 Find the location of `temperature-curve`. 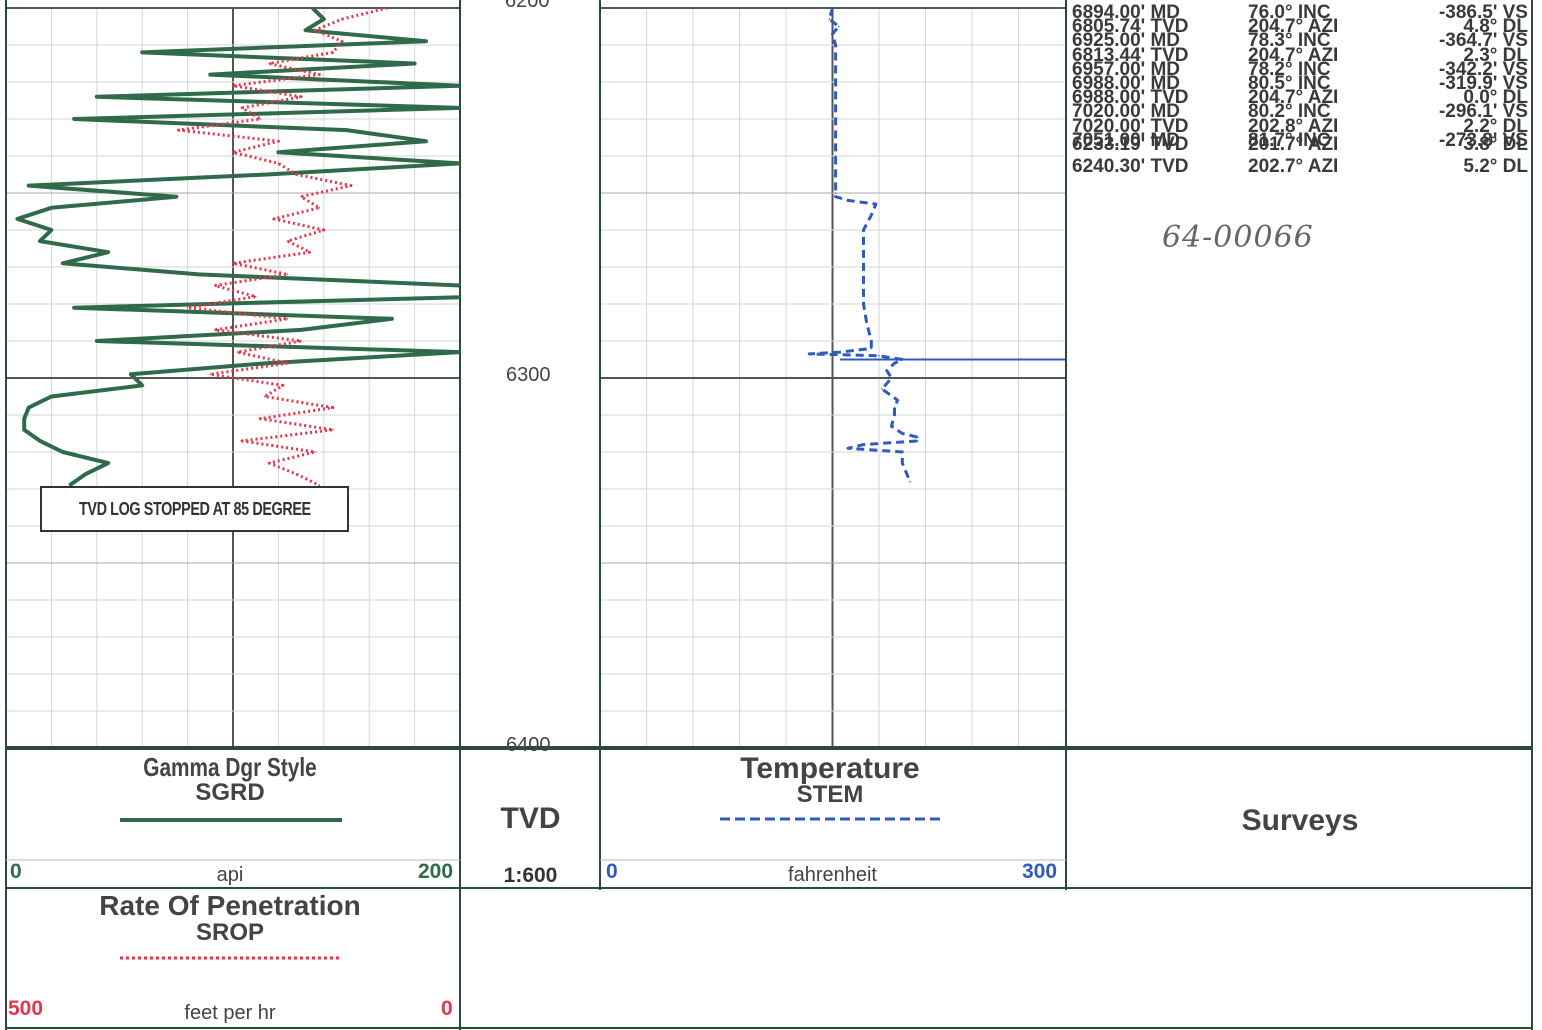

temperature-curve is located at coordinates (863, 245).